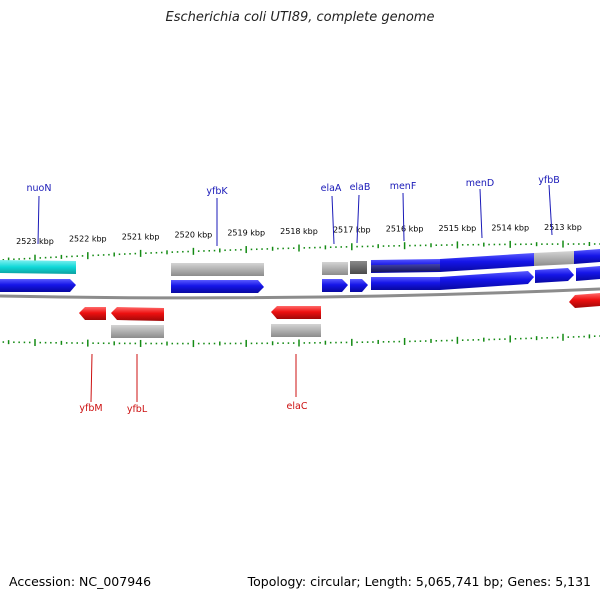  Describe the element at coordinates (35, 241) in the screenshot. I see `tick-label: 2523 kbp` at that location.